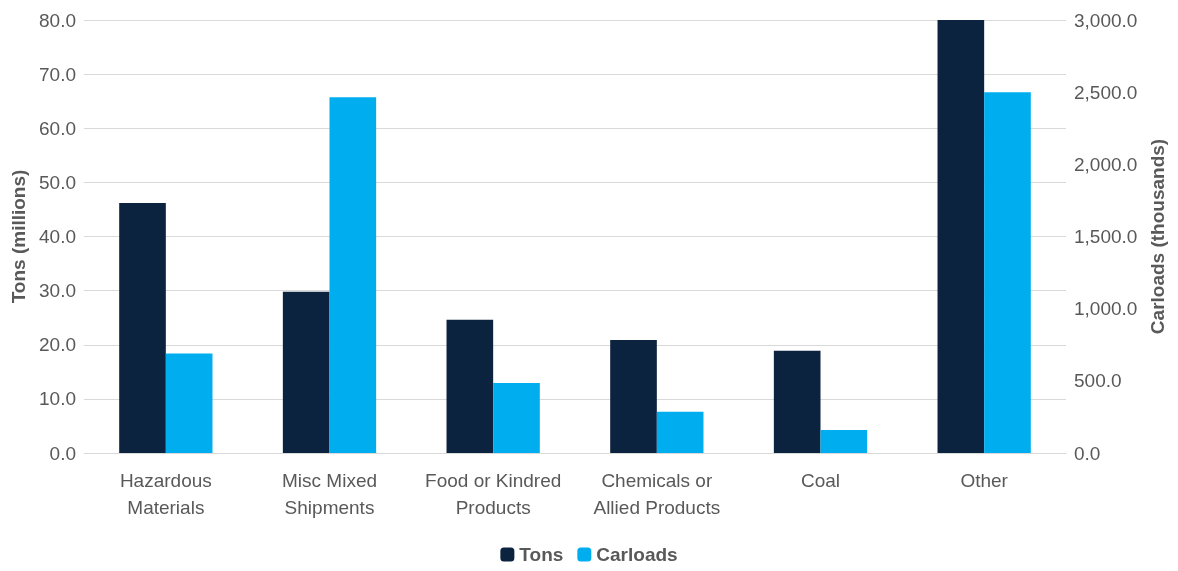 The image size is (1178, 571). What do you see at coordinates (1106, 20) in the screenshot?
I see `y2-tick-label: 3,000.0` at bounding box center [1106, 20].